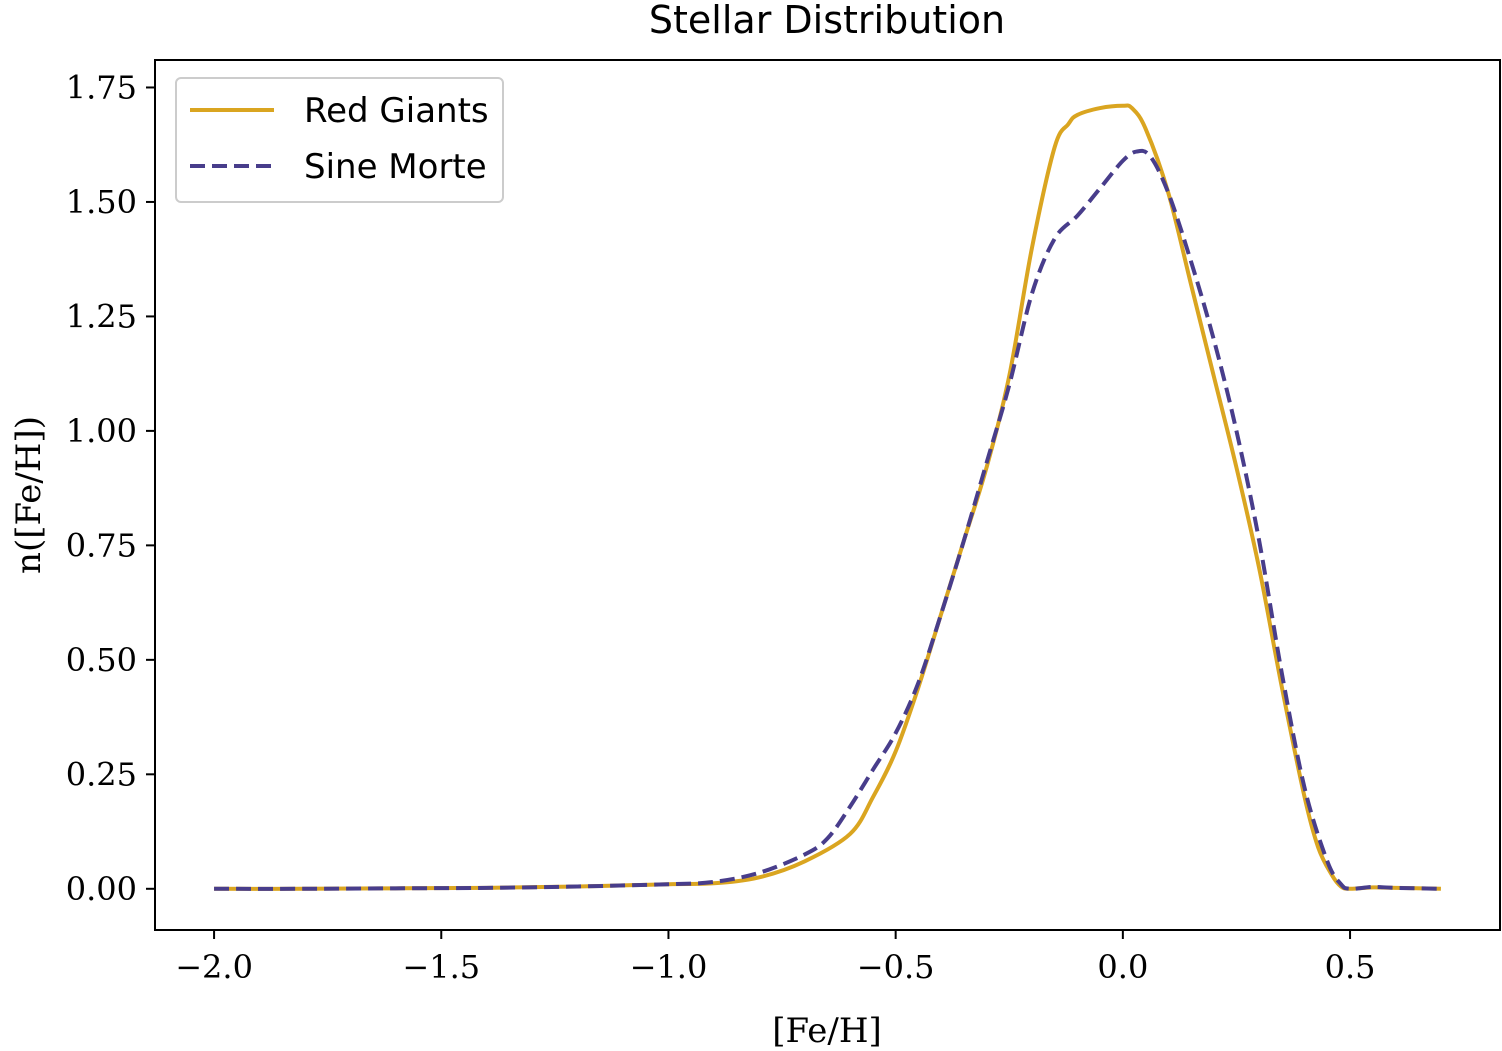  What do you see at coordinates (101, 431) in the screenshot?
I see `y-tick-label: 1.00` at bounding box center [101, 431].